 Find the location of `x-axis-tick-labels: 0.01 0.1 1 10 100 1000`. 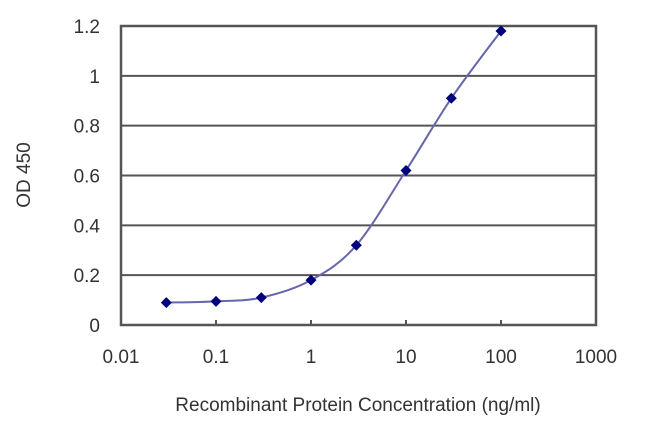

x-axis-tick-labels: 0.01 0.1 1 10 100 1000 is located at coordinates (360, 357).